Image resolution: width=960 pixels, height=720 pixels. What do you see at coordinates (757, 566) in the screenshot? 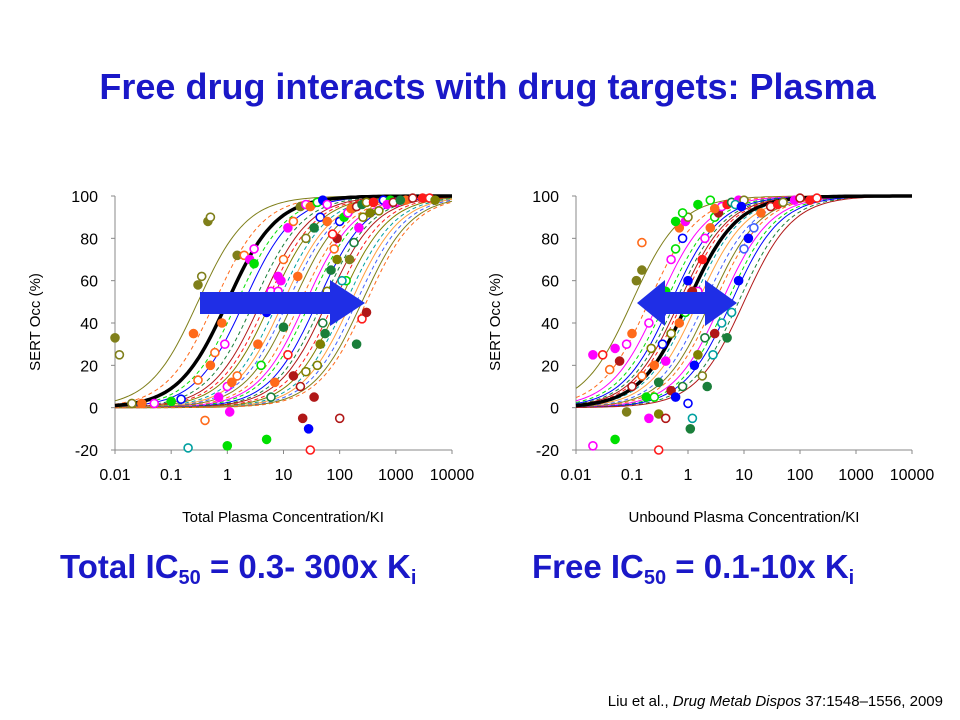
I see `free-ic50-range: = 0.1-10x K` at bounding box center [757, 566].